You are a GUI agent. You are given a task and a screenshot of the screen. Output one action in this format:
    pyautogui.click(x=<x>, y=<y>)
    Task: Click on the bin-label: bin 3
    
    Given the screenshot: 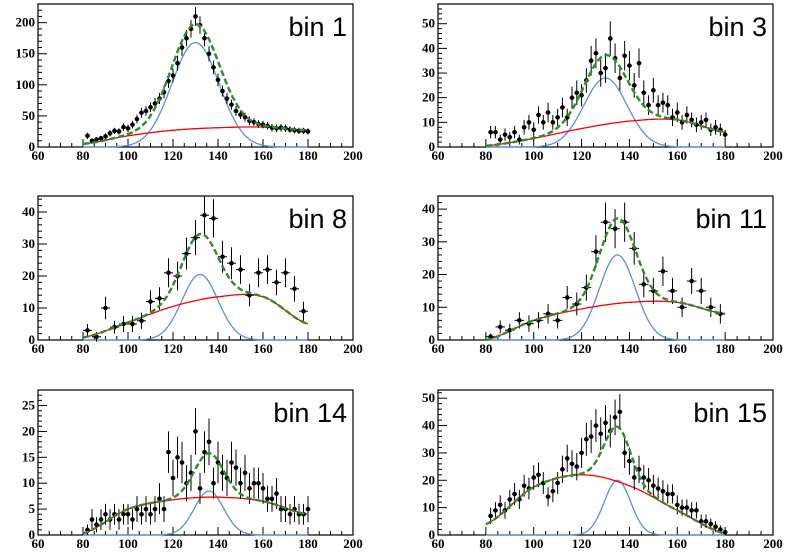 What is the action you would take?
    pyautogui.click(x=737, y=27)
    